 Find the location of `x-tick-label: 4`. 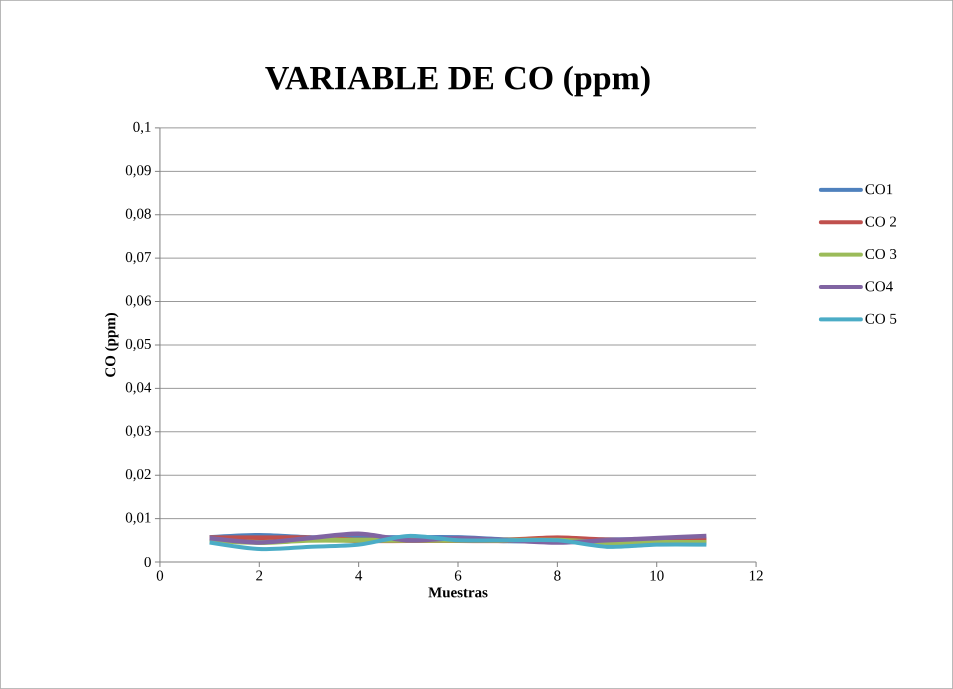

x-tick-label: 4 is located at coordinates (358, 575).